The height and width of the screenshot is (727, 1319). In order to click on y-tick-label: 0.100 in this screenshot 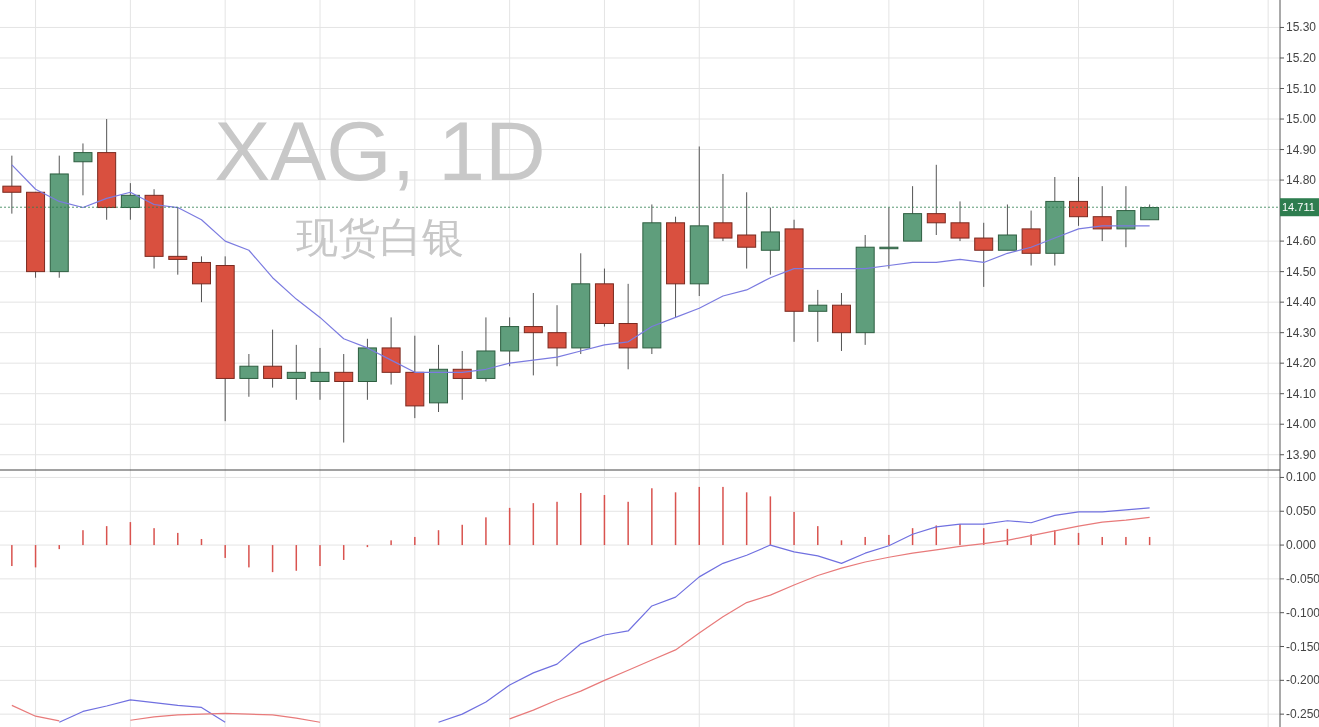, I will do `click(1301, 477)`.